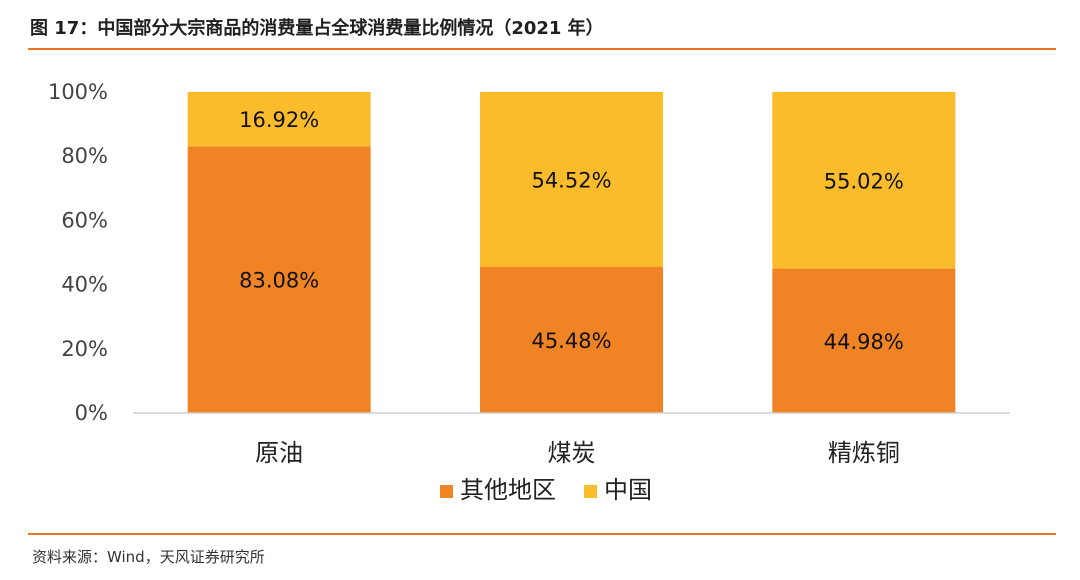 The height and width of the screenshot is (580, 1080). I want to click on x-category-label: 煤炭, so click(572, 453).